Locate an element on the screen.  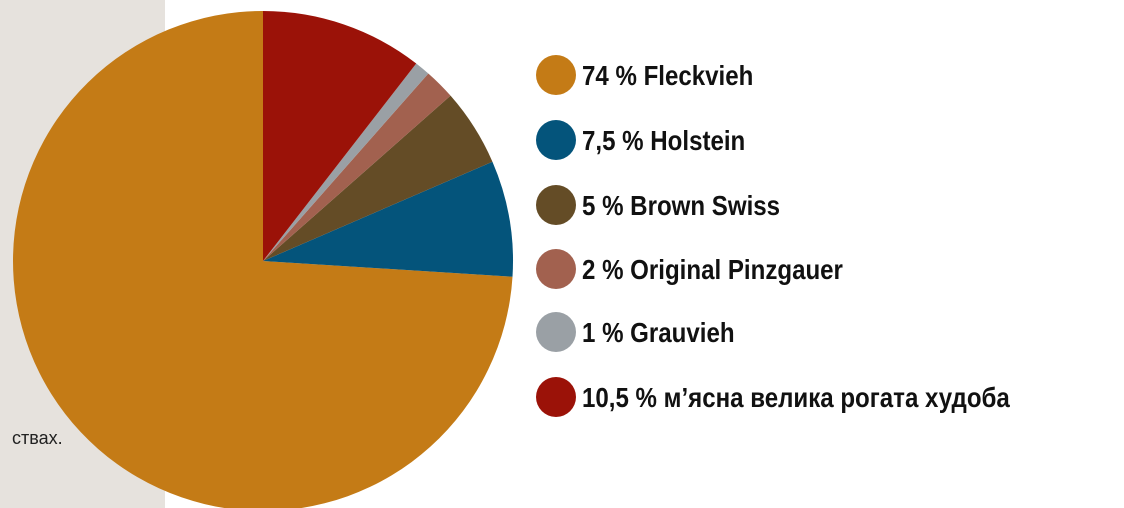
legend-item: 1 % Grauvieh is located at coordinates (647, 333).